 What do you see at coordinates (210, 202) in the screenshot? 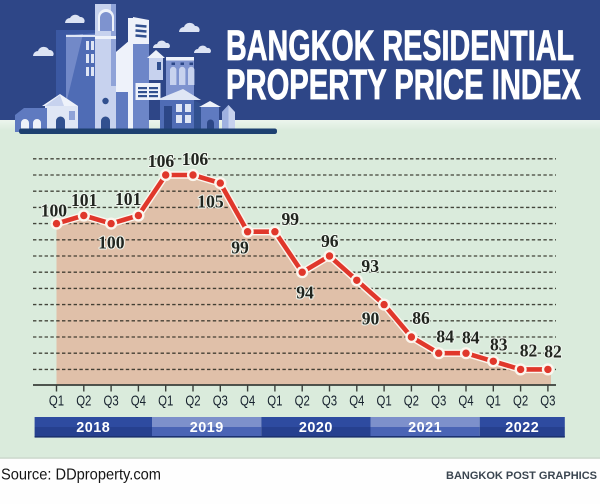
I see `svg-text: 105` at bounding box center [210, 202].